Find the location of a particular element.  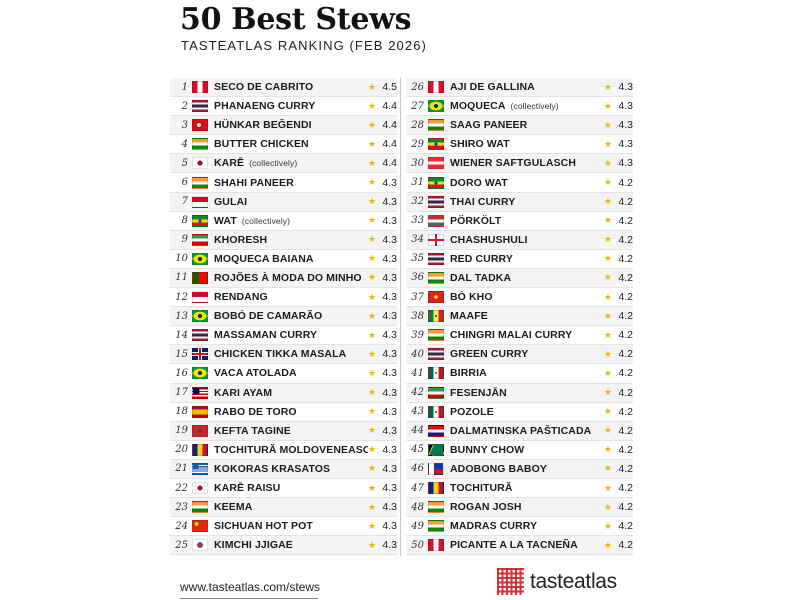

dish-name: Picante a la Tacneña is located at coordinates (527, 545).